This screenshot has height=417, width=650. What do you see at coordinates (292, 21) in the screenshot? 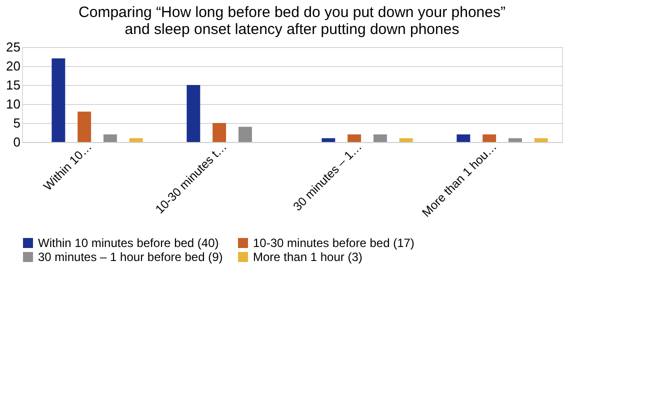
I see `chart-title: Comparing “How long before bed do you put down your phones” and sleep onset latency after putting down phones` at bounding box center [292, 21].